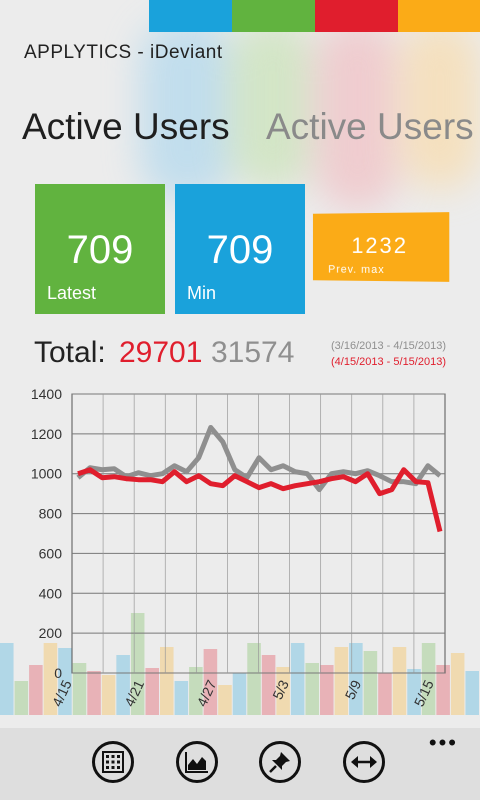 The image size is (480, 800). I want to click on tile-prev-max-value: 1232, so click(380, 245).